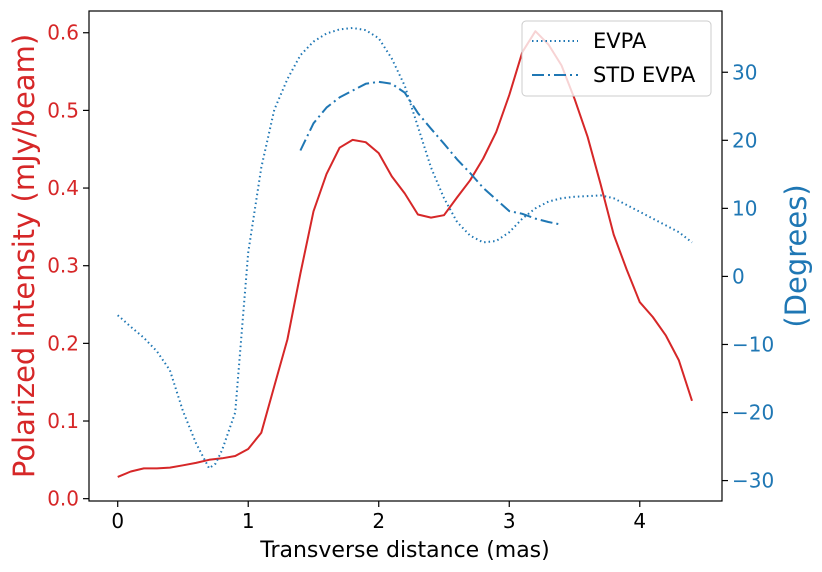 The height and width of the screenshot is (572, 822). What do you see at coordinates (744, 140) in the screenshot?
I see `y-right-tick-label: 20` at bounding box center [744, 140].